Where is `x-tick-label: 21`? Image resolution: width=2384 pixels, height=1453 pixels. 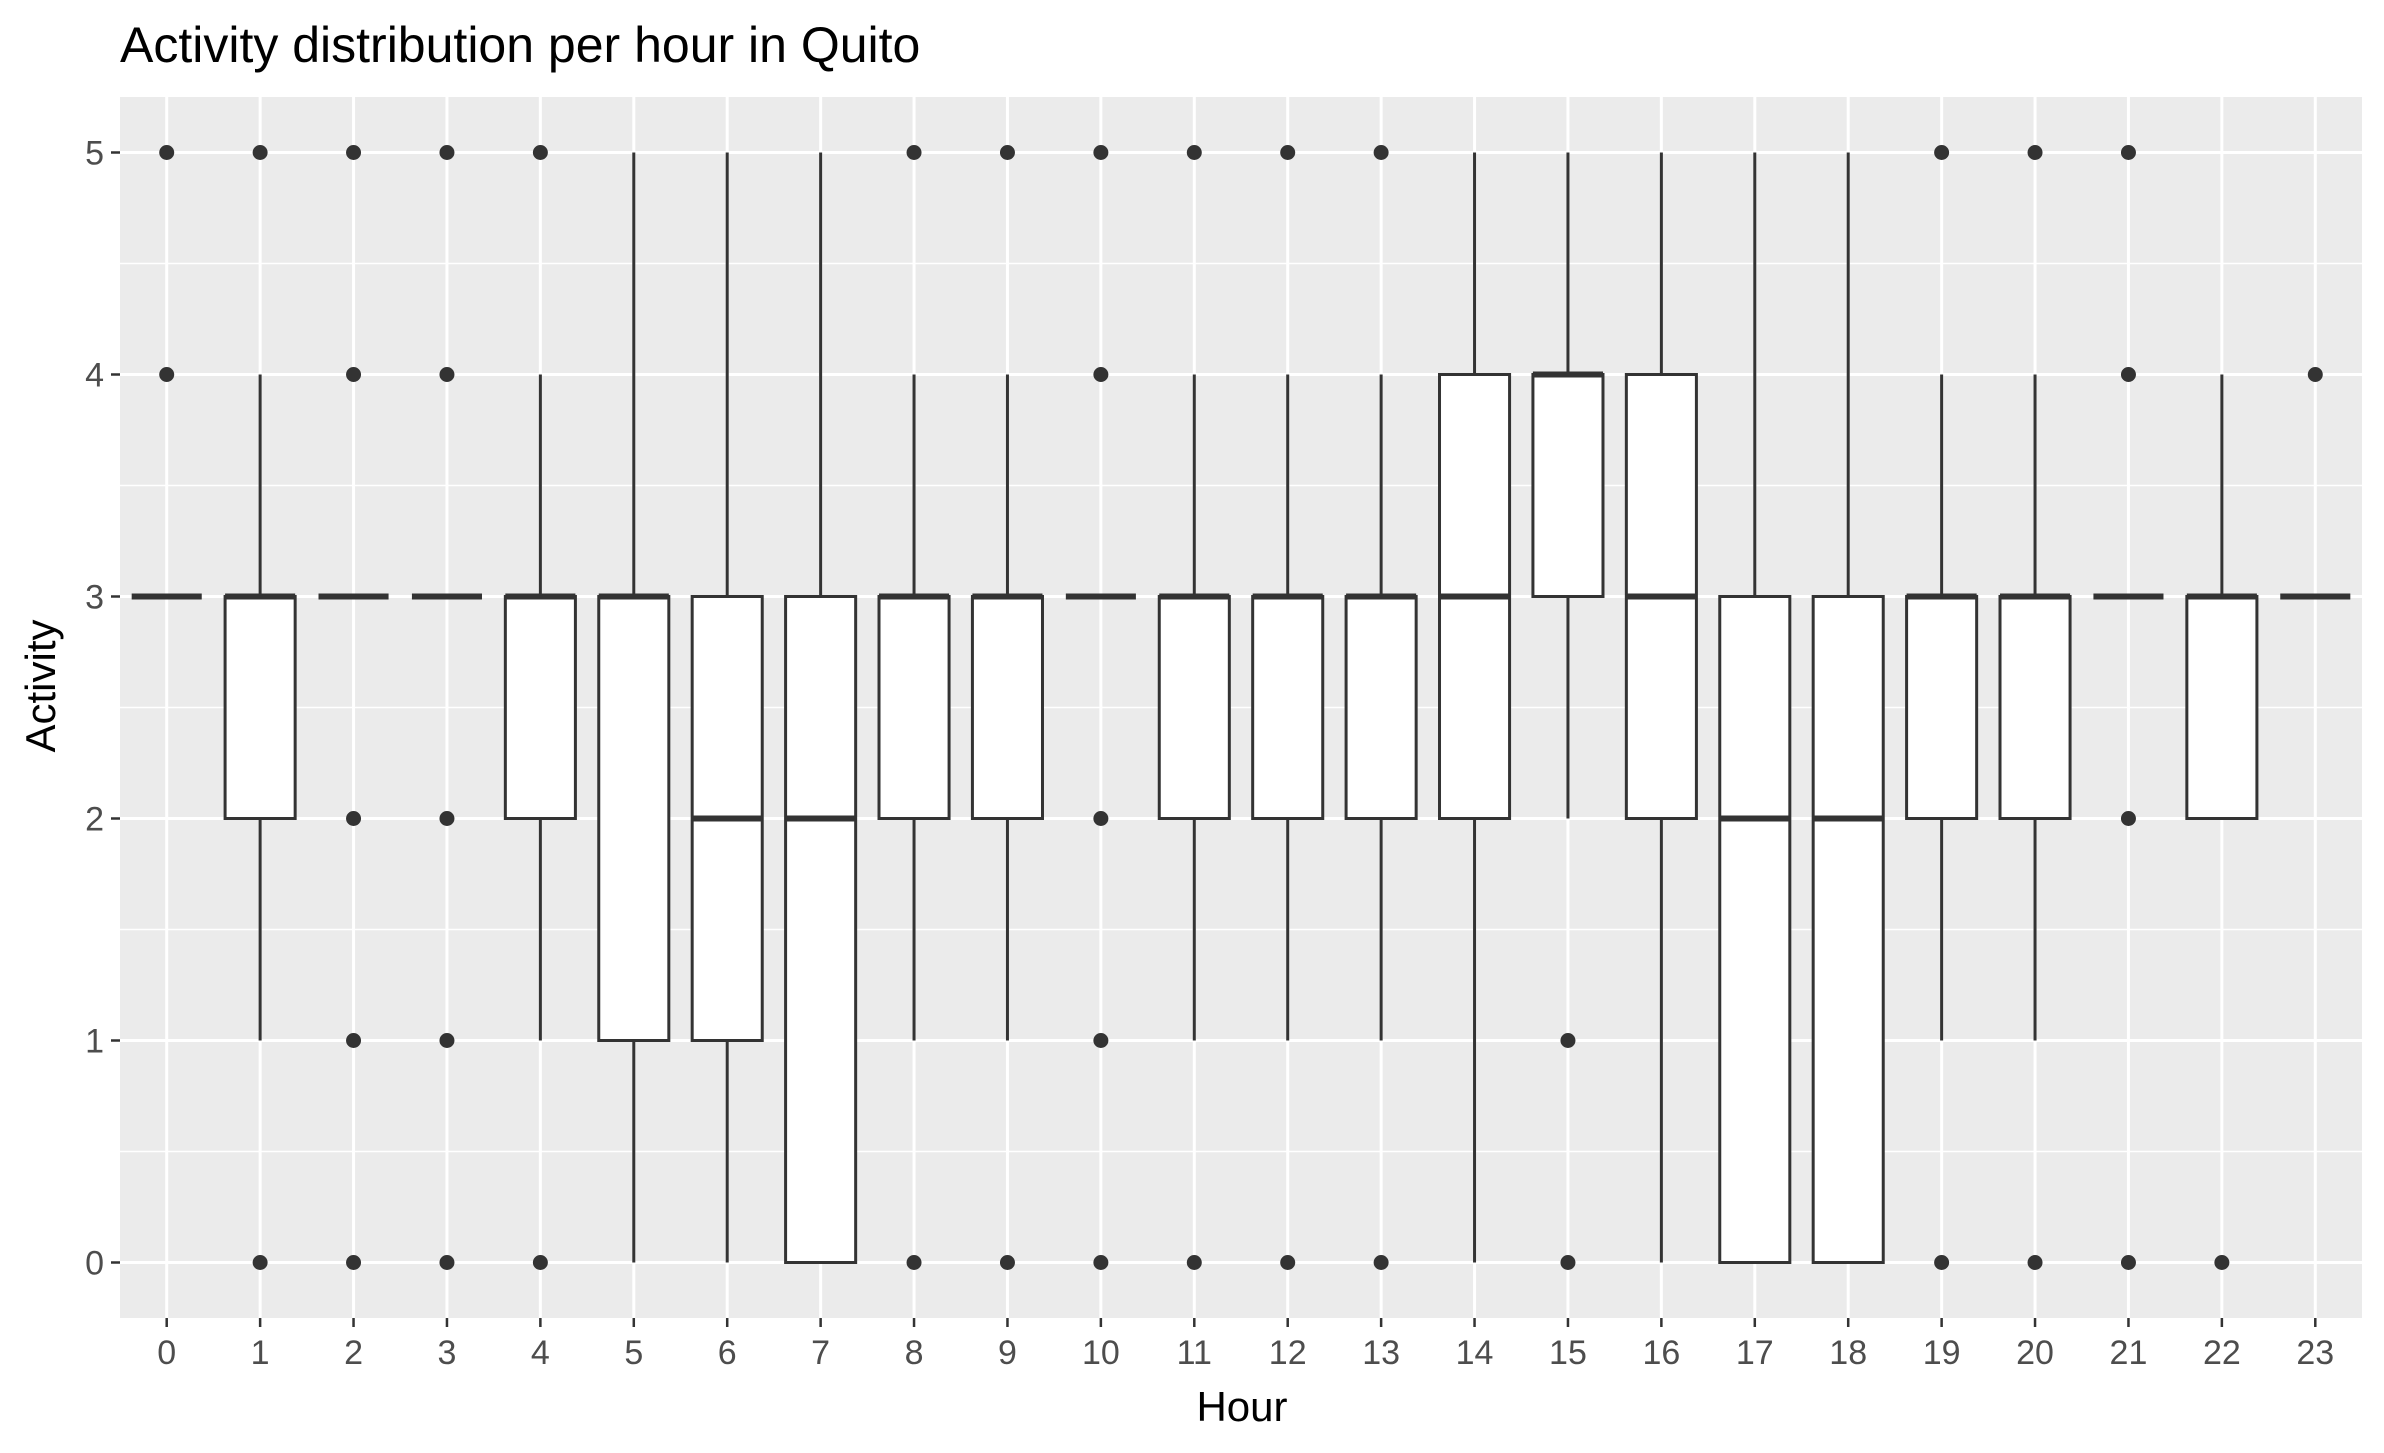 x-tick-label: 21 is located at coordinates (2129, 1353).